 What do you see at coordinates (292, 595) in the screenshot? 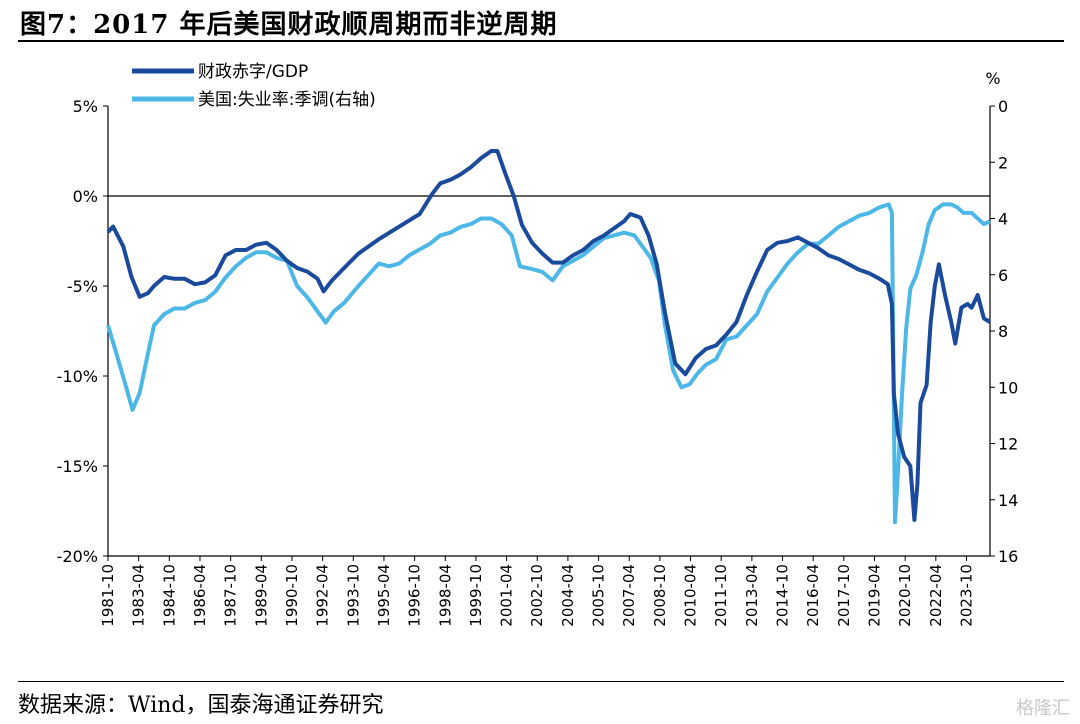
I see `x-tick-label: 1990-10` at bounding box center [292, 595].